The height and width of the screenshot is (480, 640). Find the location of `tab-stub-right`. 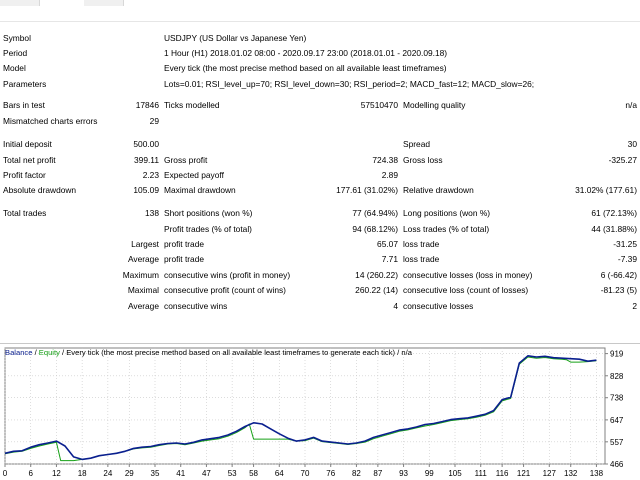

tab-stub-right is located at coordinates (104, 3).